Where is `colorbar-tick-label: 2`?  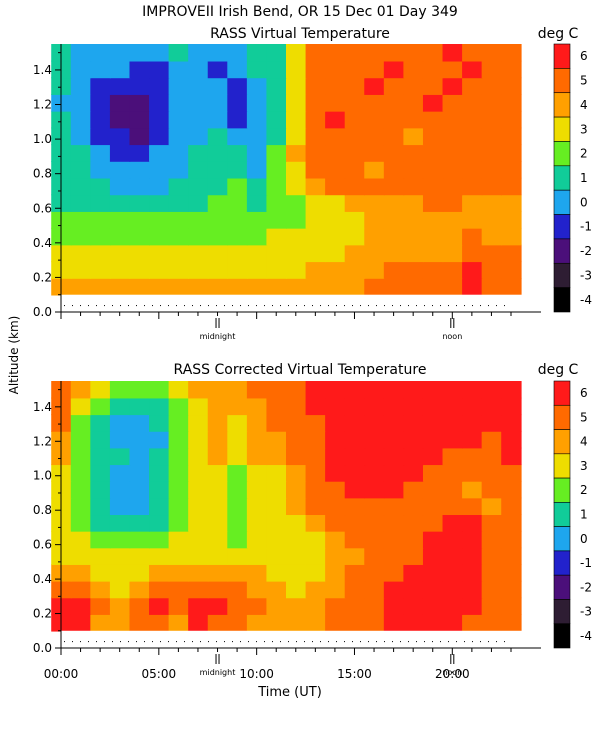
colorbar-tick-label: 2 is located at coordinates (584, 154).